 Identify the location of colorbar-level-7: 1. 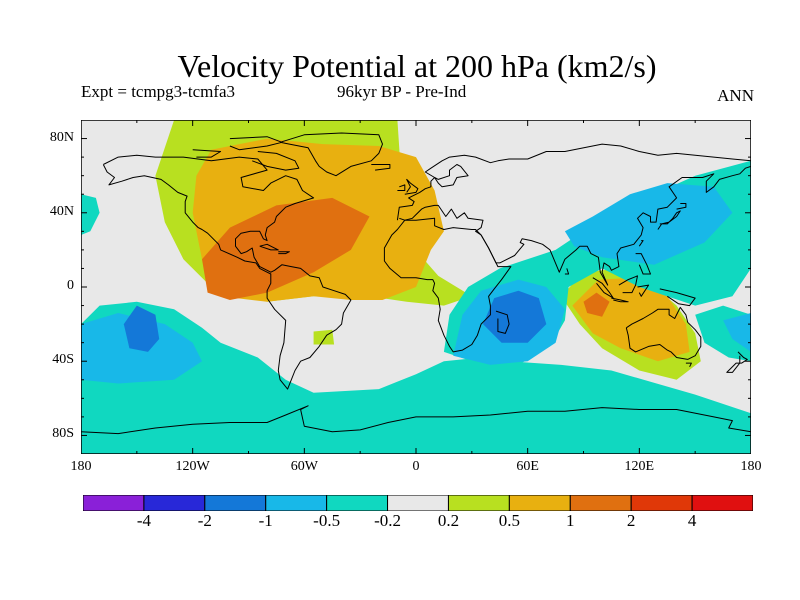
(570, 520).